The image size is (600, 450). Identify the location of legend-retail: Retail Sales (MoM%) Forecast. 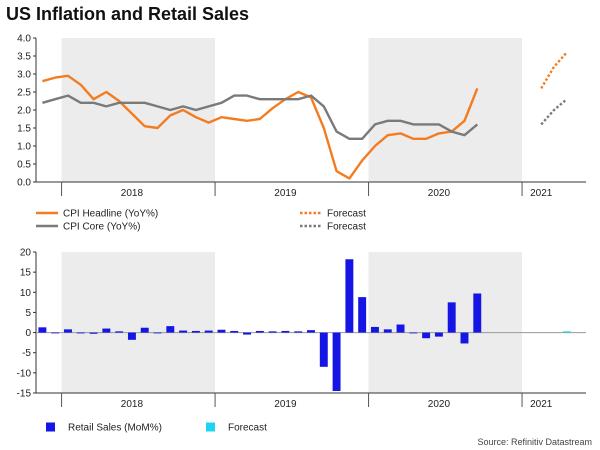
(156, 428).